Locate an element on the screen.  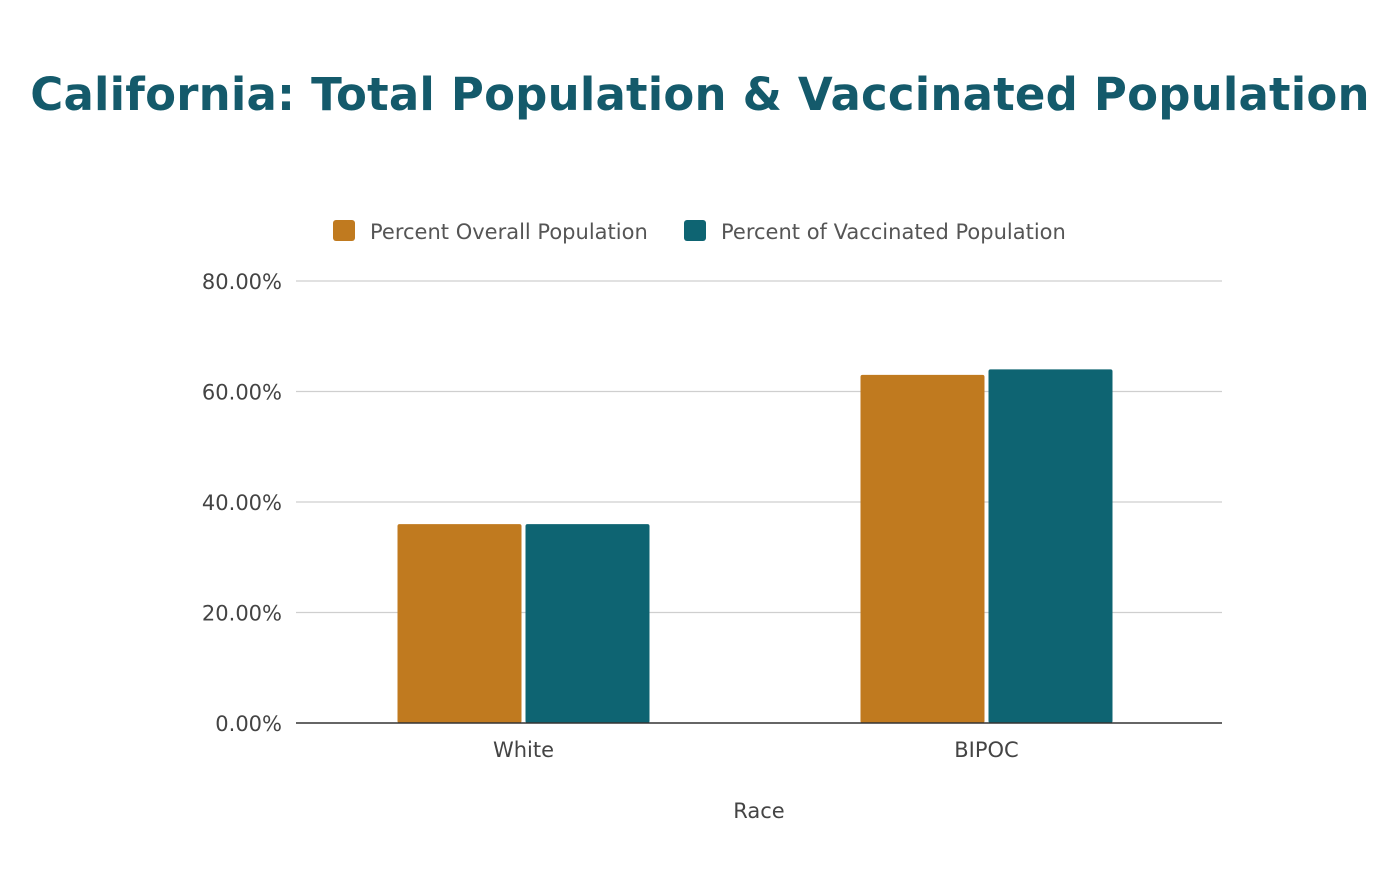
y-axis-ticks: 0.00% 20.00% 40.00% 60.00% 80.00% is located at coordinates (242, 503).